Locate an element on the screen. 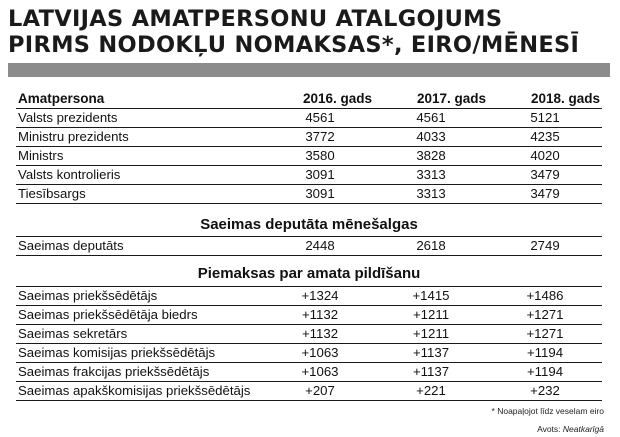  header-position: Amatpersona is located at coordinates (141, 99).